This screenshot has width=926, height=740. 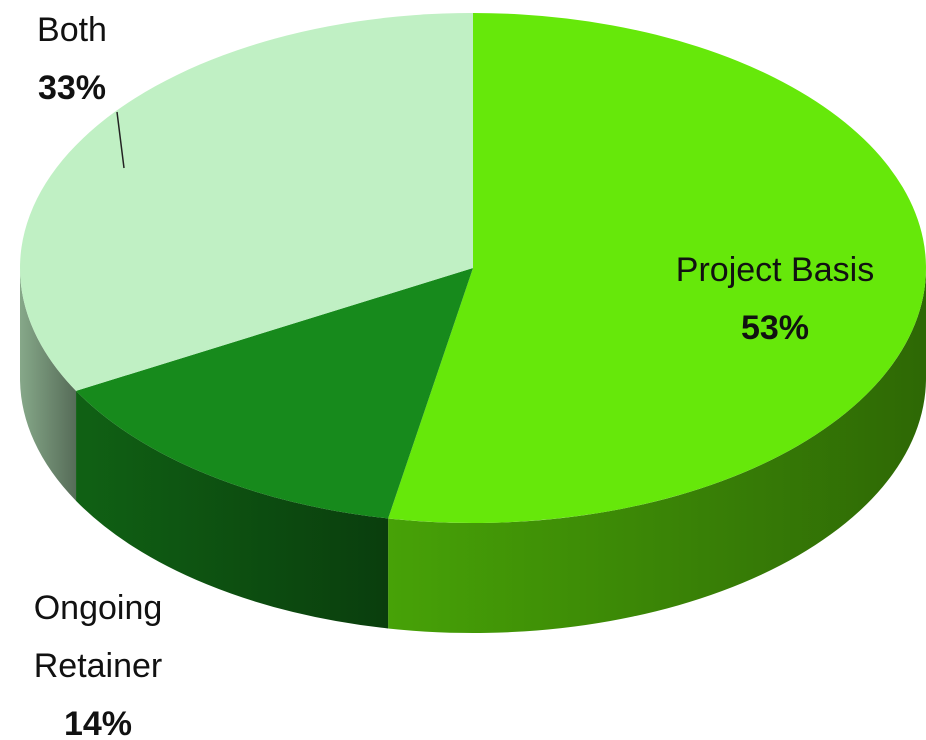 I want to click on slice-label: Ongoing Retainer 14%, so click(x=98, y=659).